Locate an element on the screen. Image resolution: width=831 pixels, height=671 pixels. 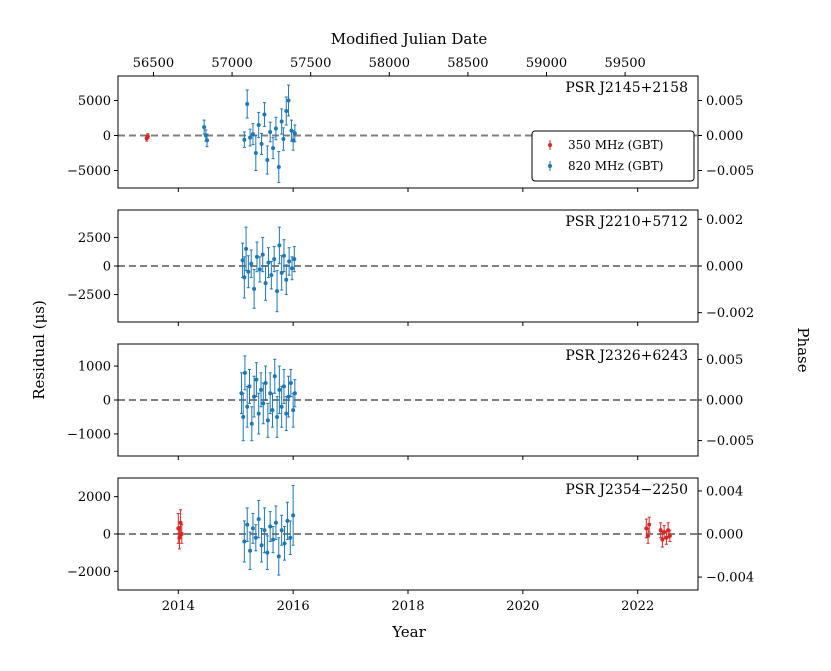
y-tick-label: 2000 is located at coordinates (94, 497).